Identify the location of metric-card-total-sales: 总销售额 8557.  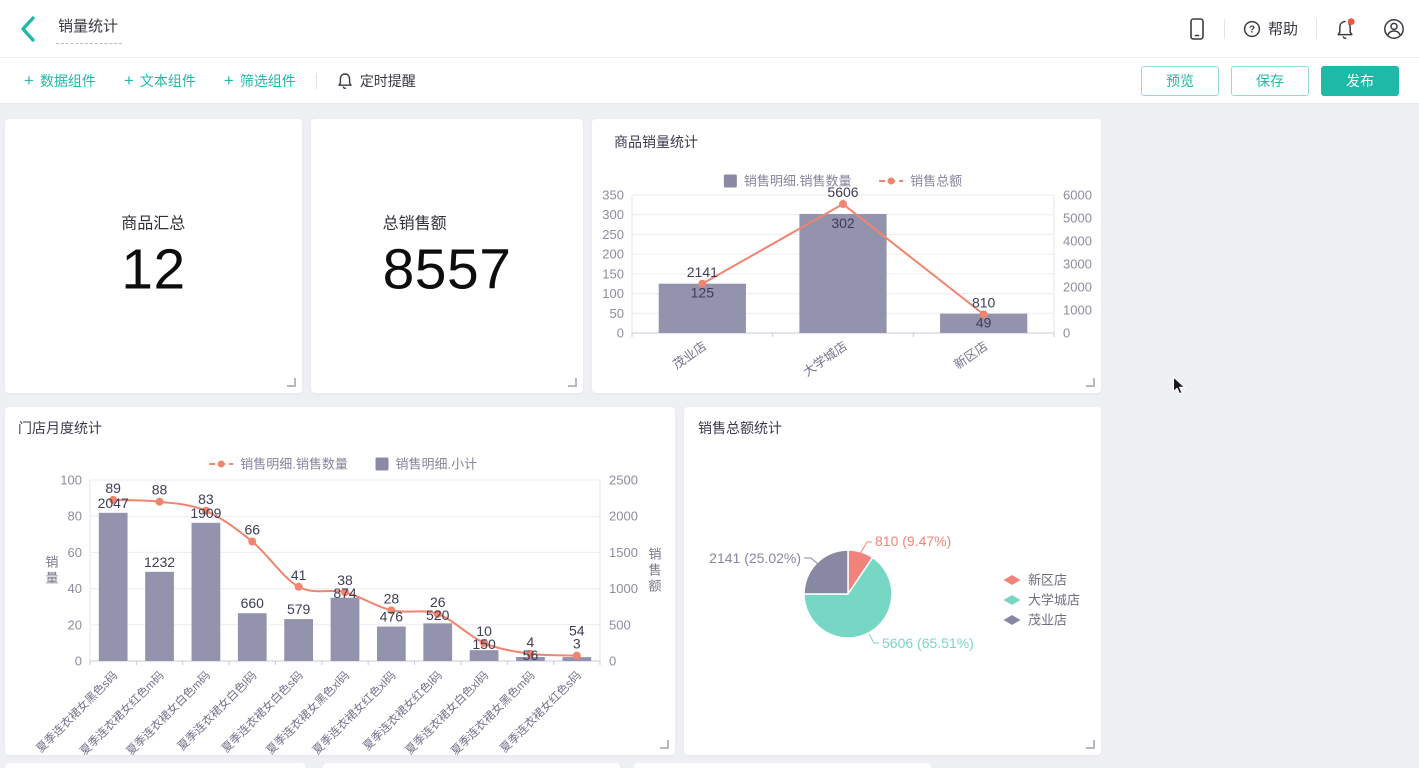
(447, 256).